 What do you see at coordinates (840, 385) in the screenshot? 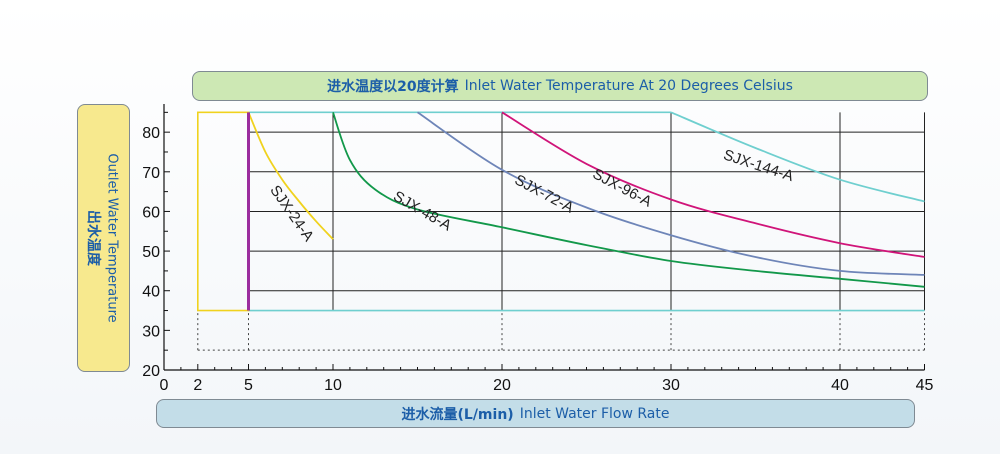
I see `x-tick-label: 40` at bounding box center [840, 385].